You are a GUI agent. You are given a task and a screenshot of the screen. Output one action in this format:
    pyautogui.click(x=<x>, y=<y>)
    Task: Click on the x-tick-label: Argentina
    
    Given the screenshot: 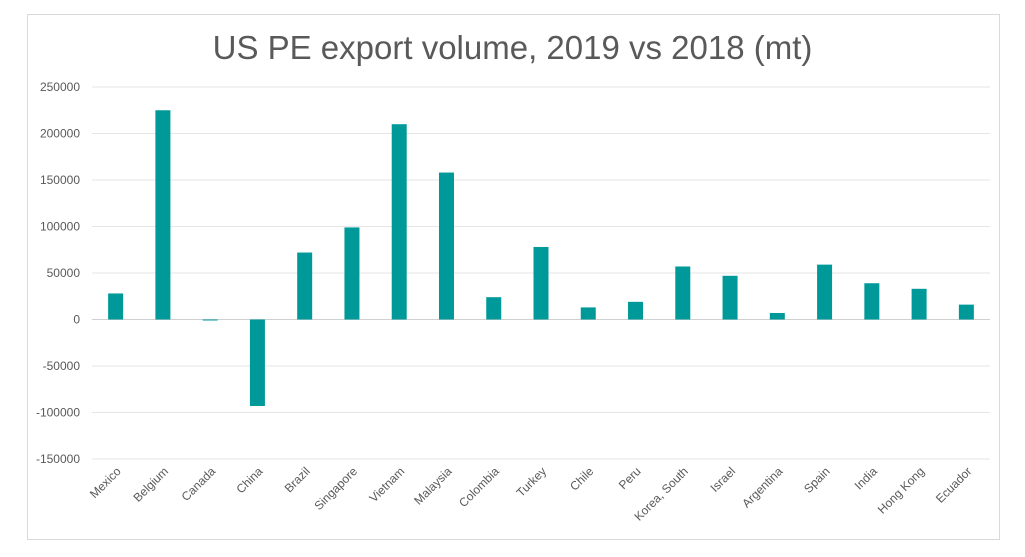 What is the action you would take?
    pyautogui.click(x=762, y=487)
    